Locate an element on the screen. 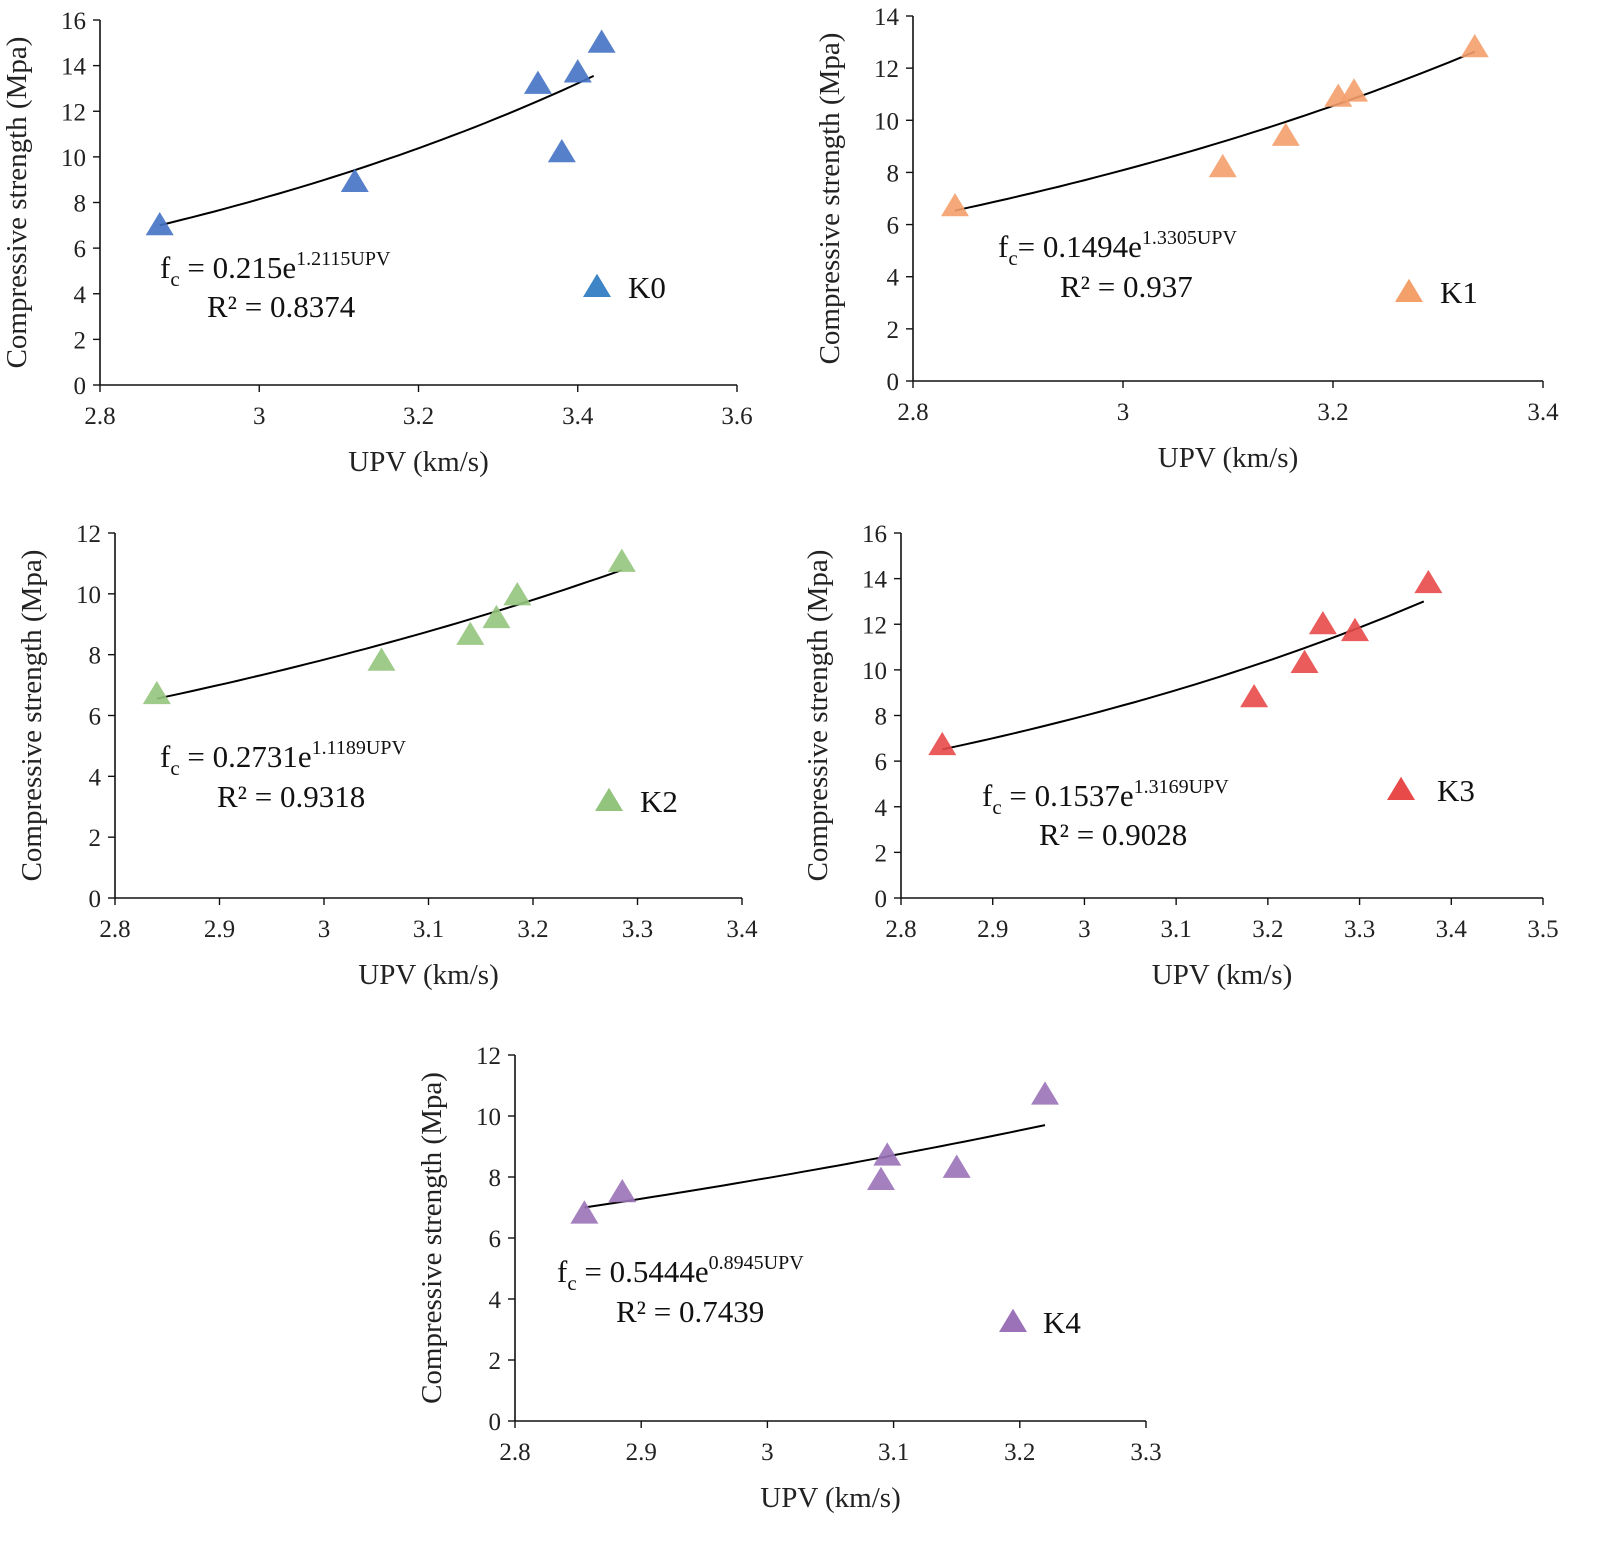 The height and width of the screenshot is (1559, 1604). fit-equation: fc = 0.215e1.2115UPV is located at coordinates (275, 269).